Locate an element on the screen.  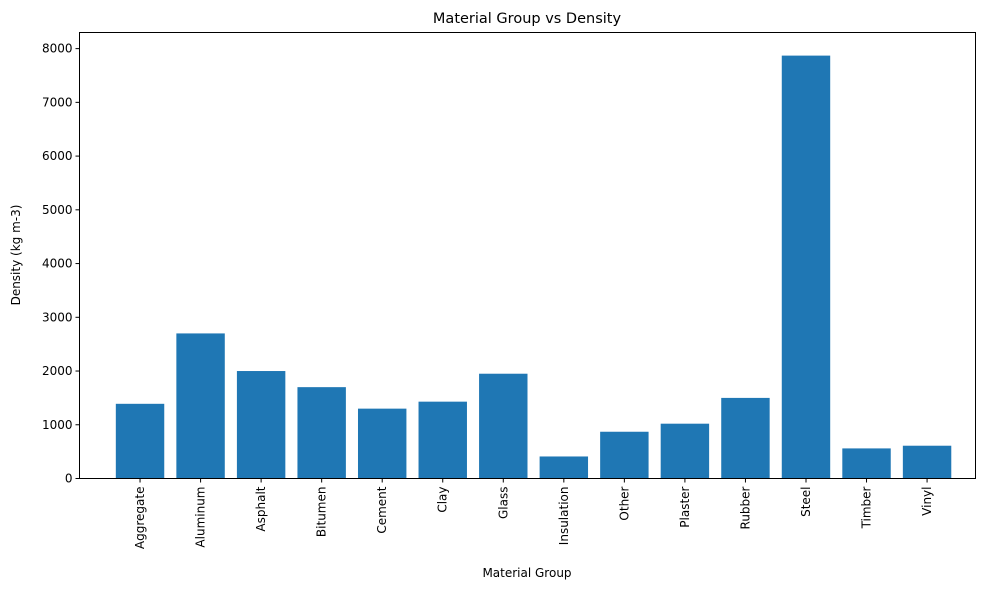
bar-aggregate is located at coordinates (140, 441).